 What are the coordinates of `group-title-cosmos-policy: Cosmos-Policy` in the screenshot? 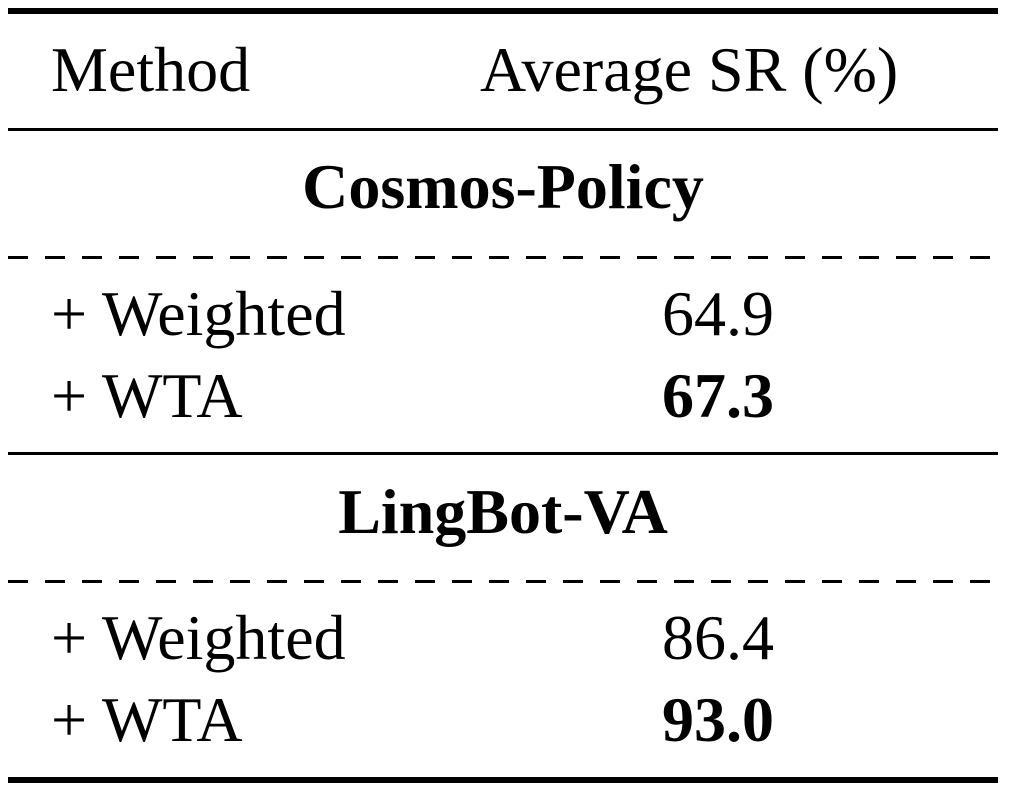 It's located at (503, 186).